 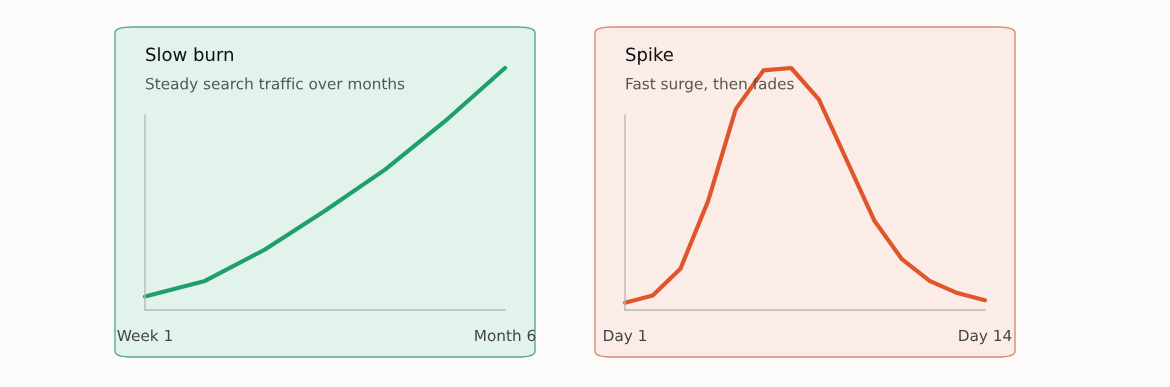 I want to click on text: Steady search traffic over months, so click(x=275, y=85).